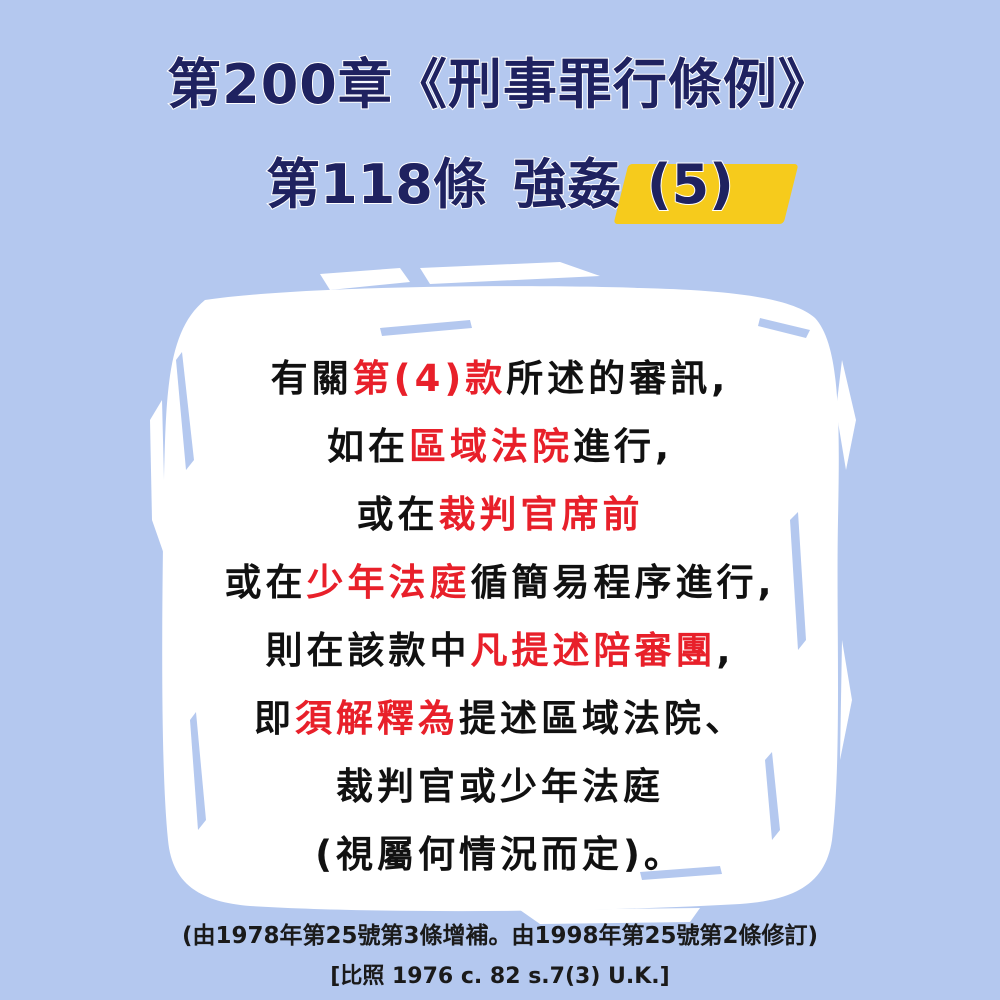 This screenshot has height=1000, width=1000. What do you see at coordinates (388, 582) in the screenshot?
I see `emphasis-text: 少年法庭` at bounding box center [388, 582].